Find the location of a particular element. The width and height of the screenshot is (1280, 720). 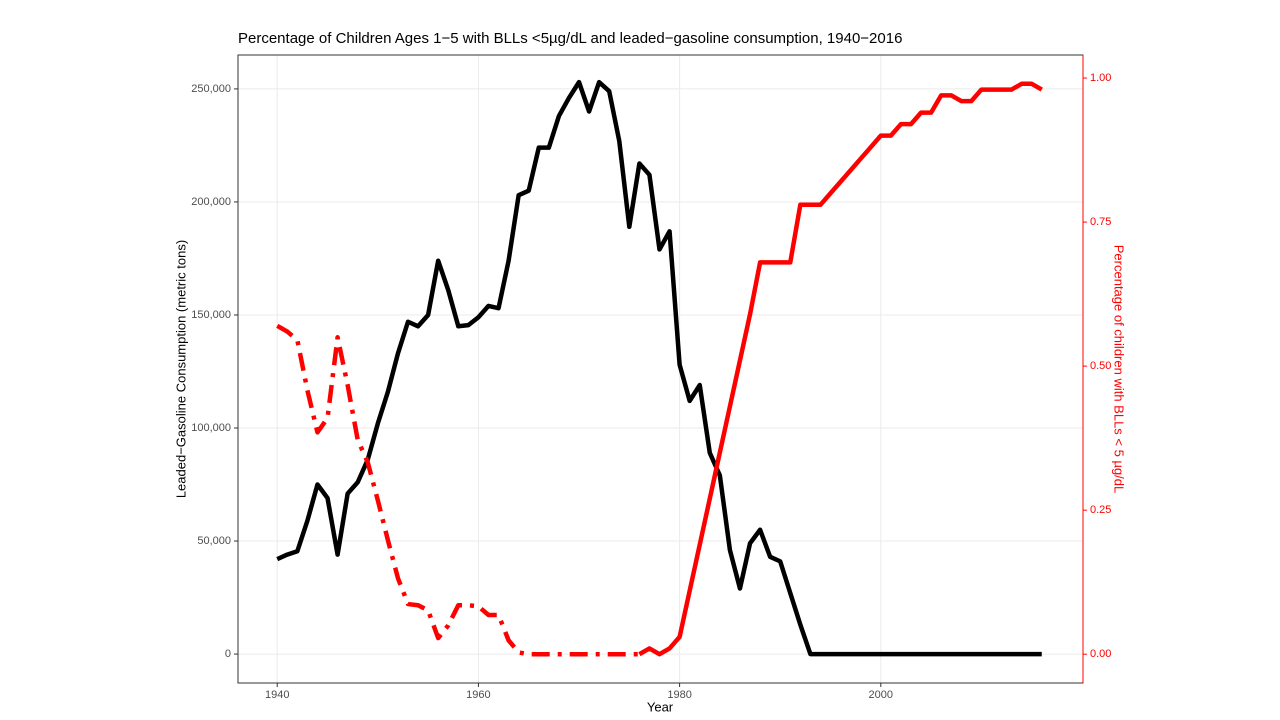

y2-tick-label: 0.50 is located at coordinates (1100, 366).